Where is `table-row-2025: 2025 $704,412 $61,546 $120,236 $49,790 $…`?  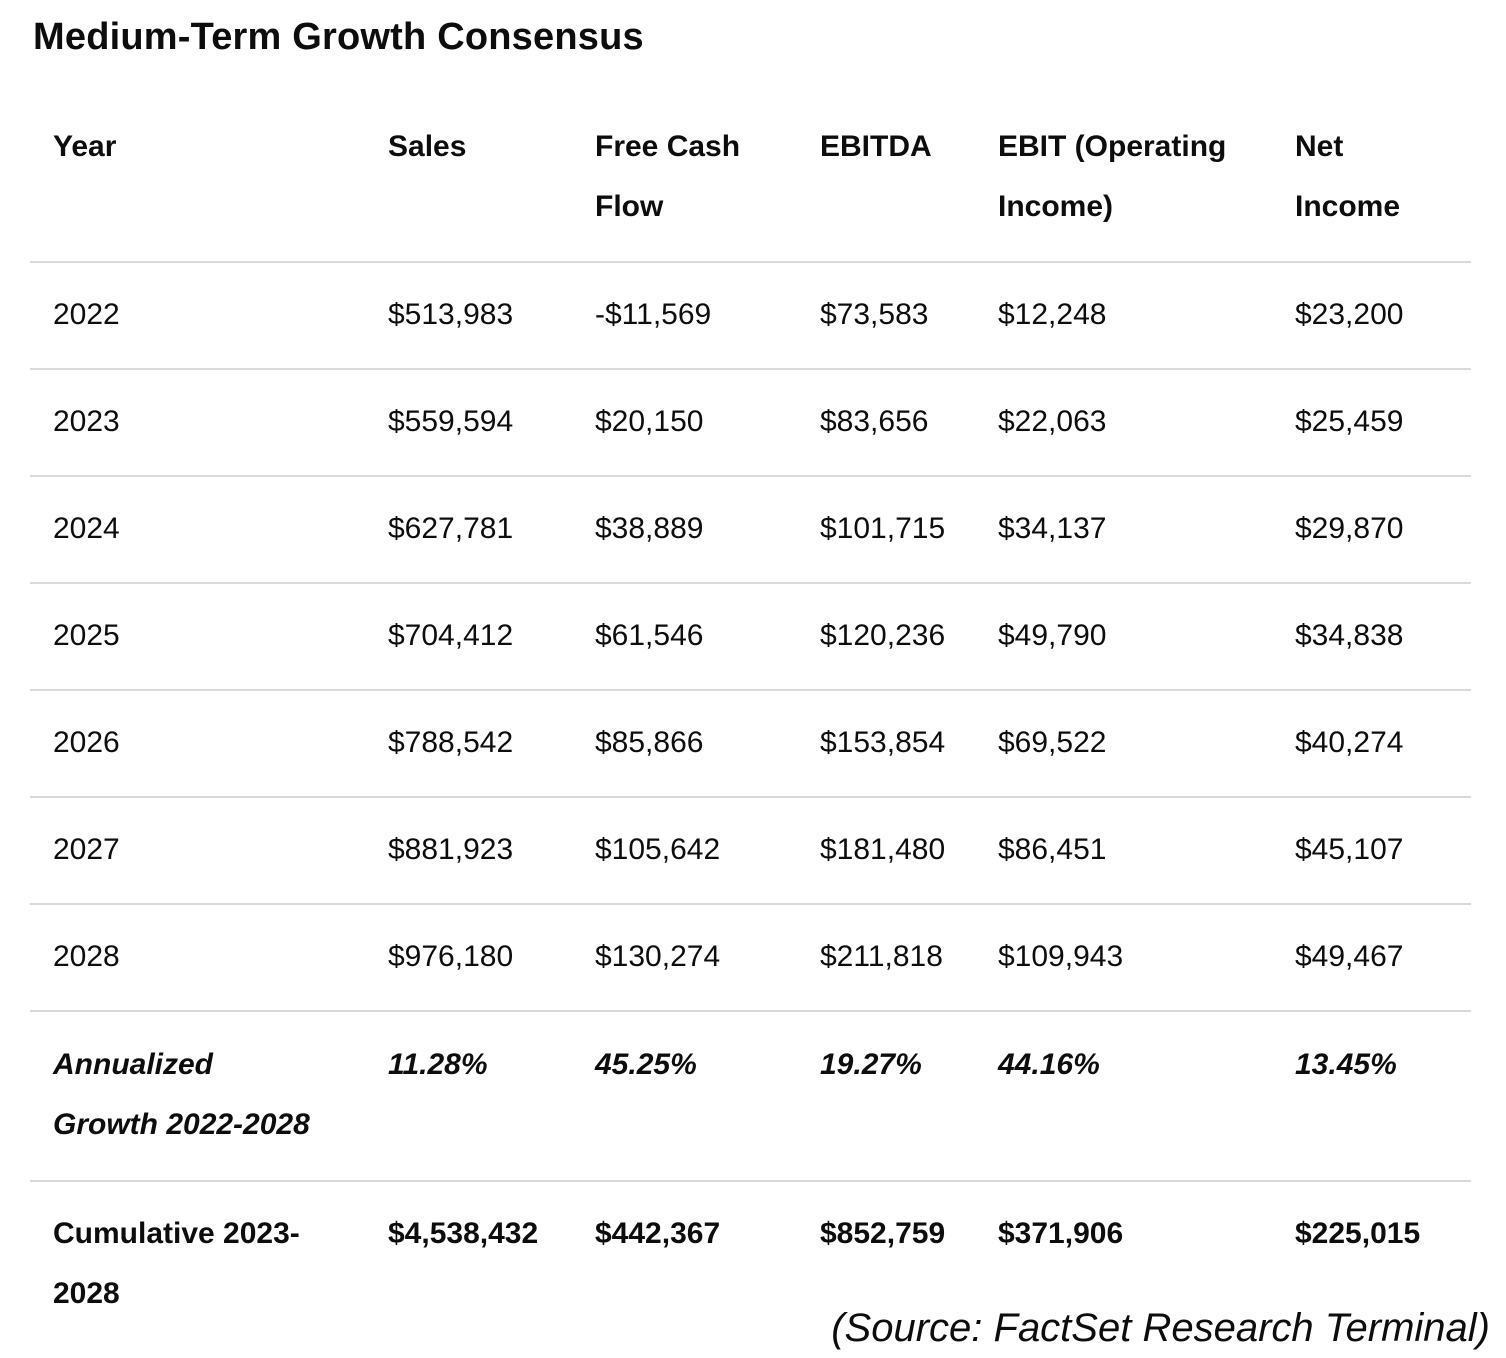
table-row-2025: 2025 $704,412 $61,546 $120,236 $49,790 $… is located at coordinates (750, 637).